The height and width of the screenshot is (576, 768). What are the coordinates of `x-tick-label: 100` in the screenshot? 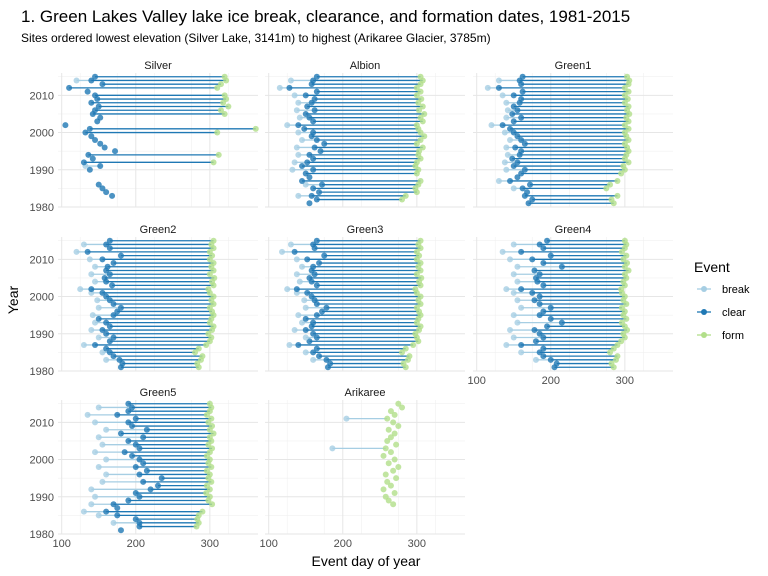 It's located at (269, 544).